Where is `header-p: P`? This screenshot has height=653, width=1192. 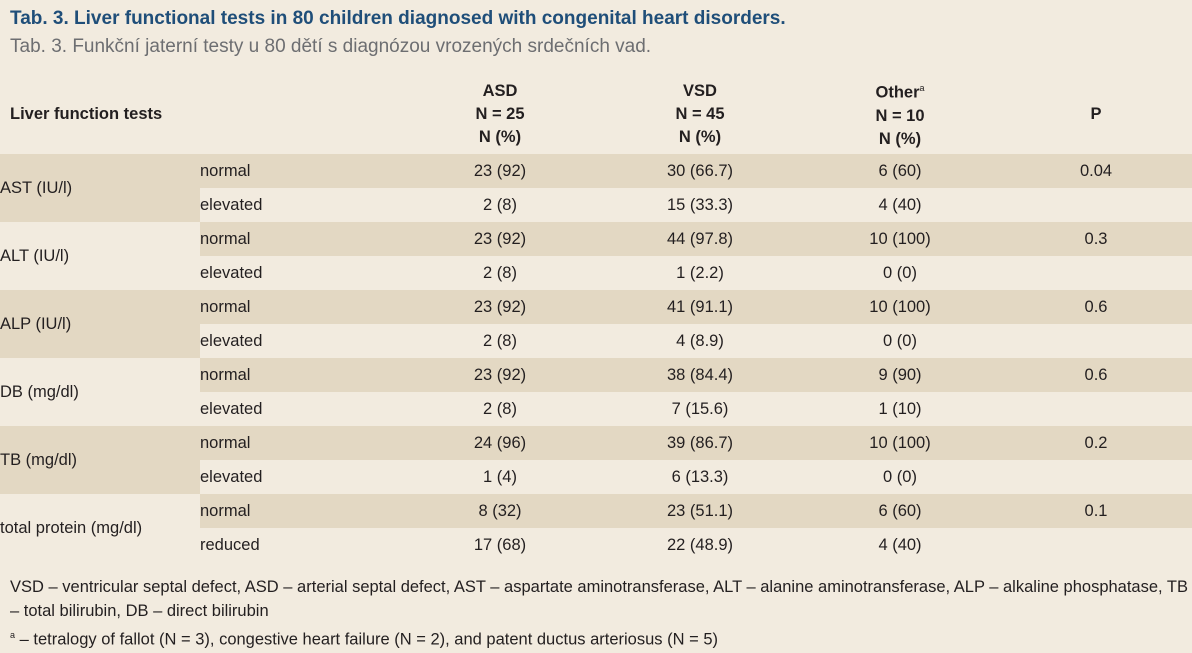 header-p: P is located at coordinates (1096, 113).